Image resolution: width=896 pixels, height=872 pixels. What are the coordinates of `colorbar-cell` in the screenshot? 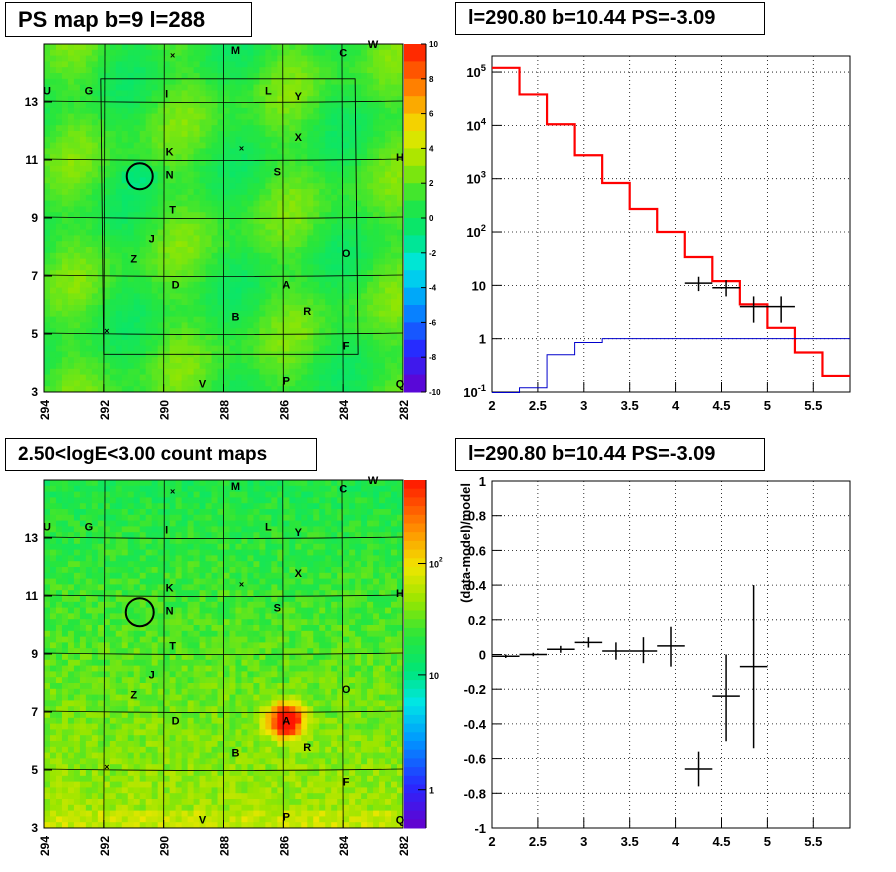 It's located at (415, 209).